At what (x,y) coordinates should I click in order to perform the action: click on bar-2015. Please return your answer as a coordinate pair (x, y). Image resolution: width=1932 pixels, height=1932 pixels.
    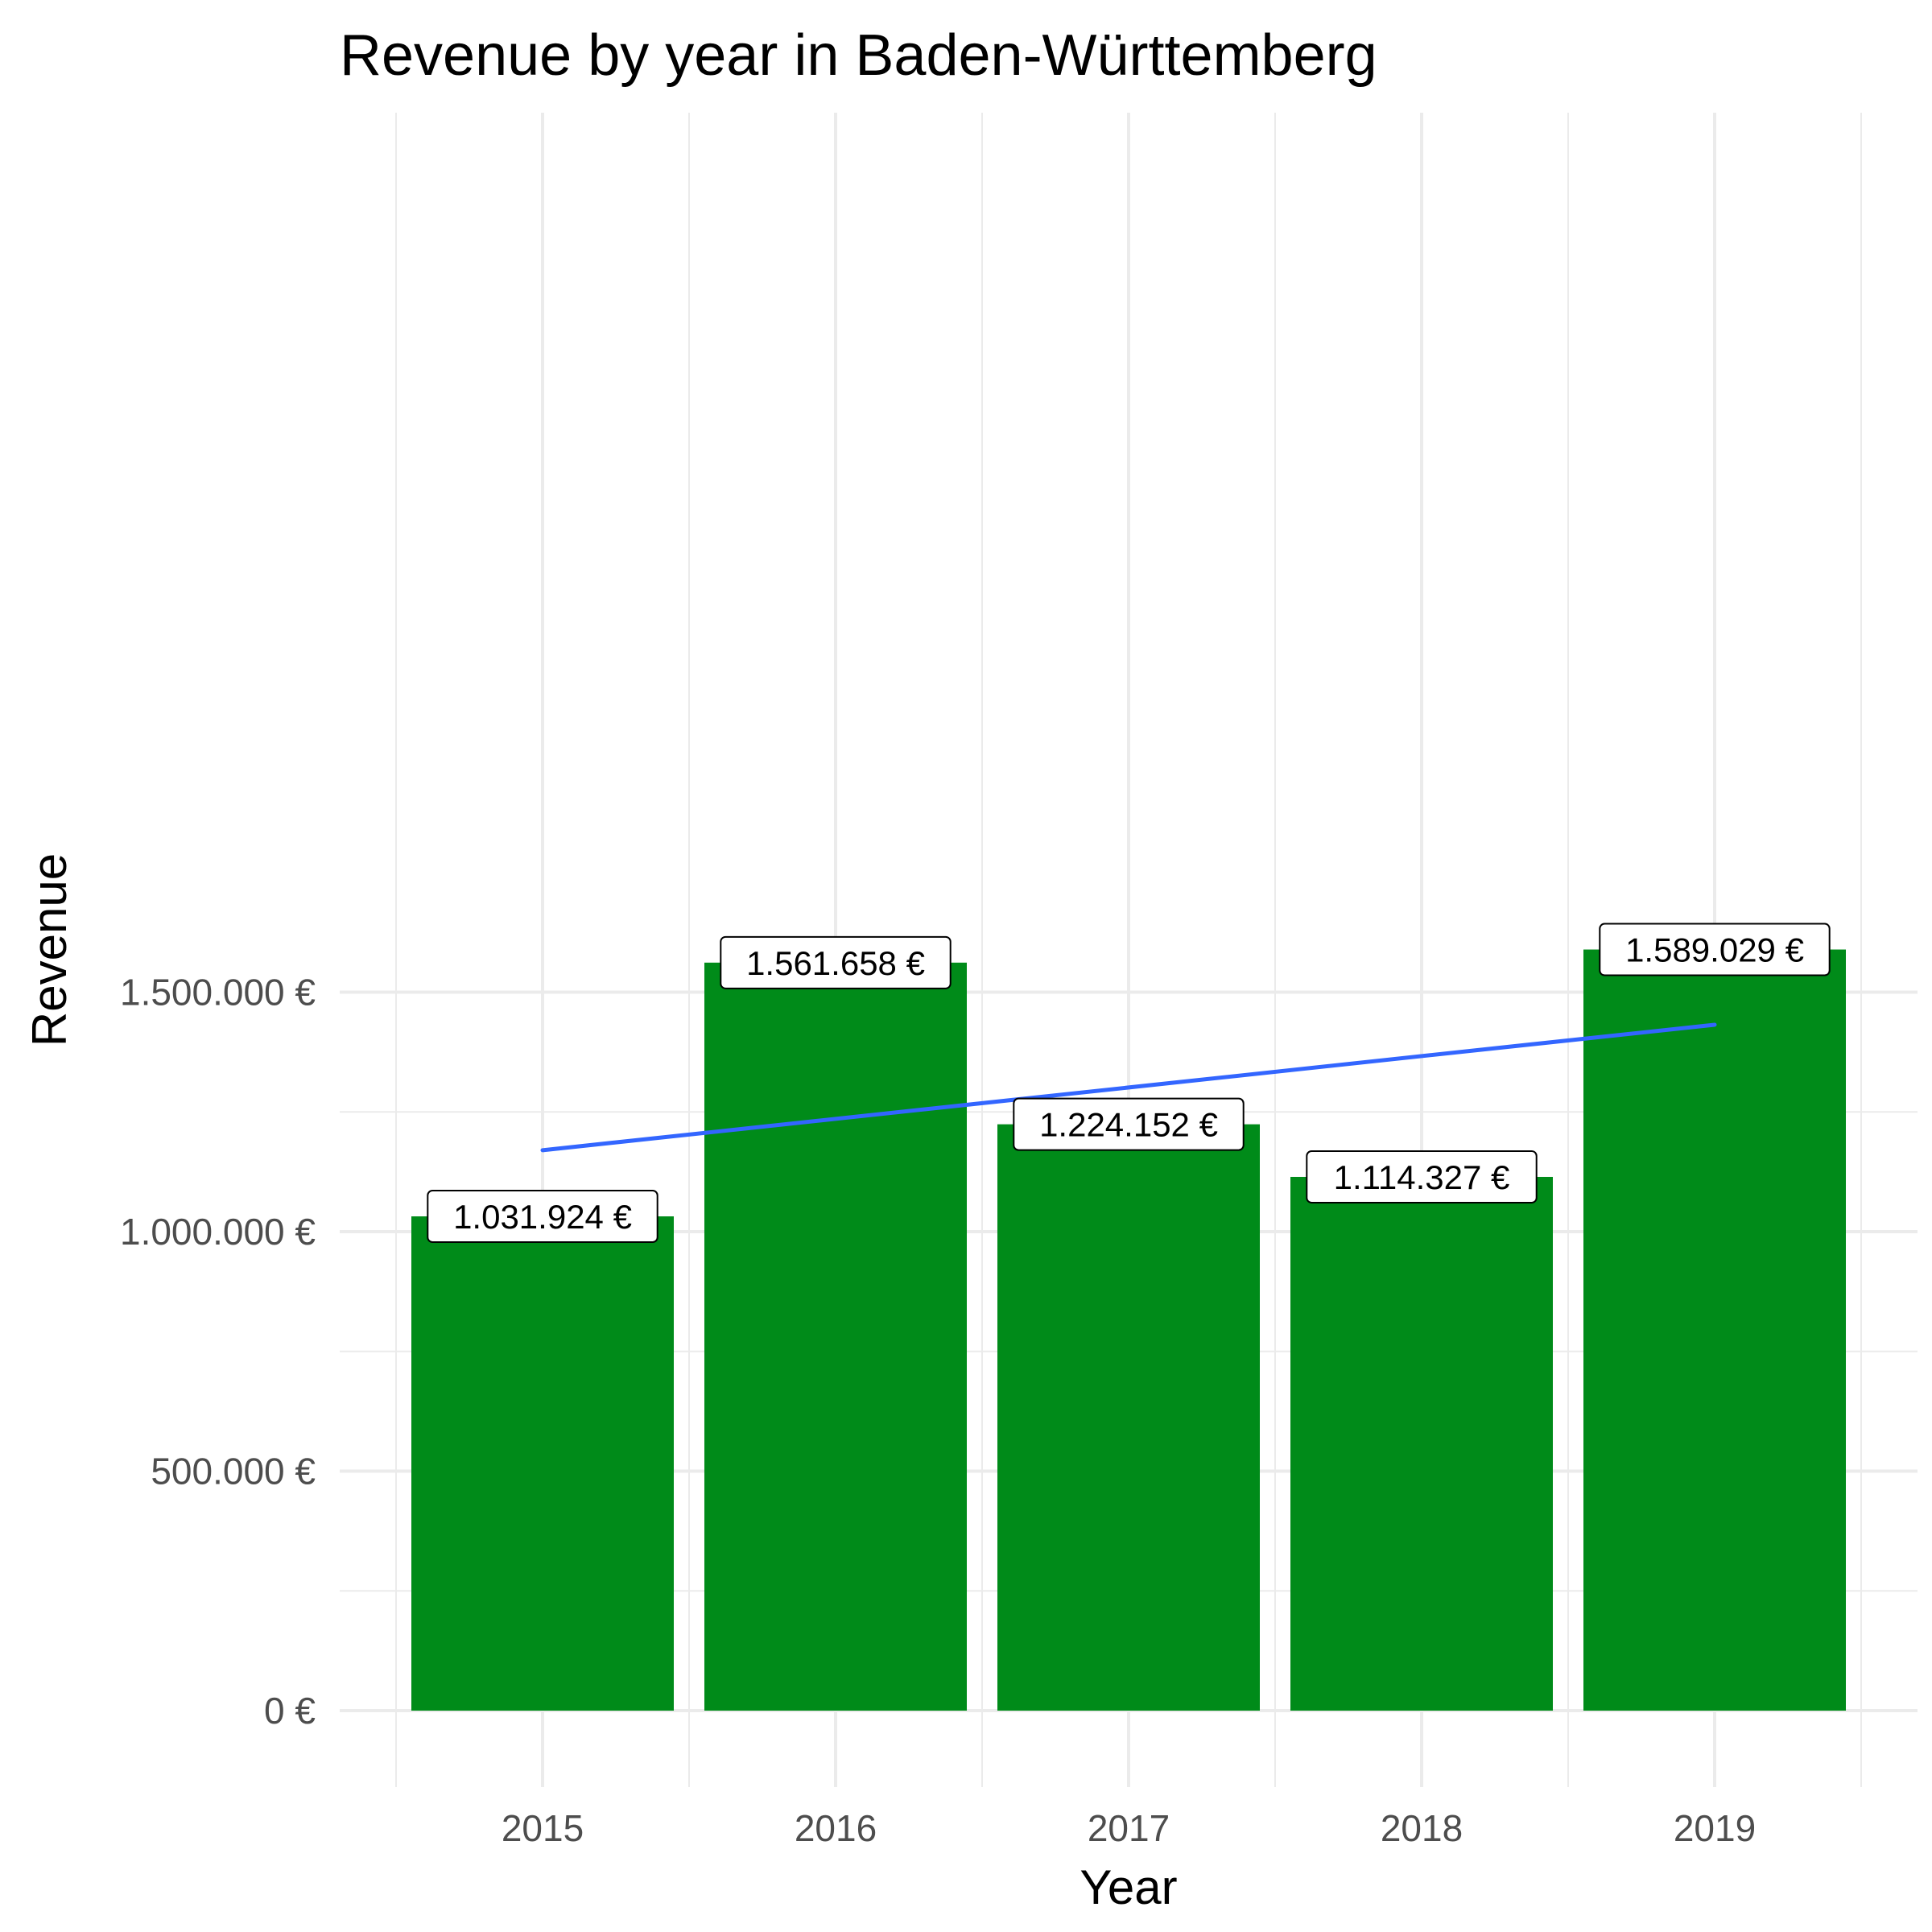
    Looking at the image, I should click on (542, 1463).